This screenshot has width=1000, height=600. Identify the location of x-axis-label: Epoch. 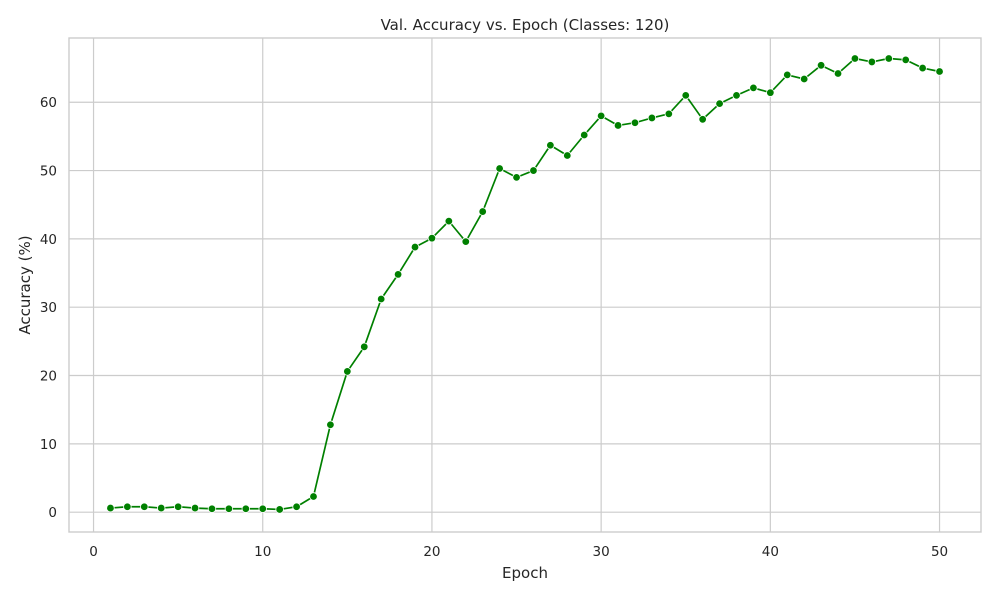
(525, 573).